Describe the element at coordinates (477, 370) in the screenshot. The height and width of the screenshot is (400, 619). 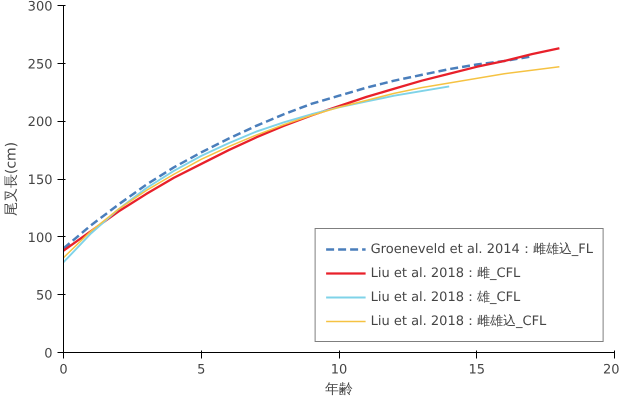
I see `x-tick-label: 15` at that location.